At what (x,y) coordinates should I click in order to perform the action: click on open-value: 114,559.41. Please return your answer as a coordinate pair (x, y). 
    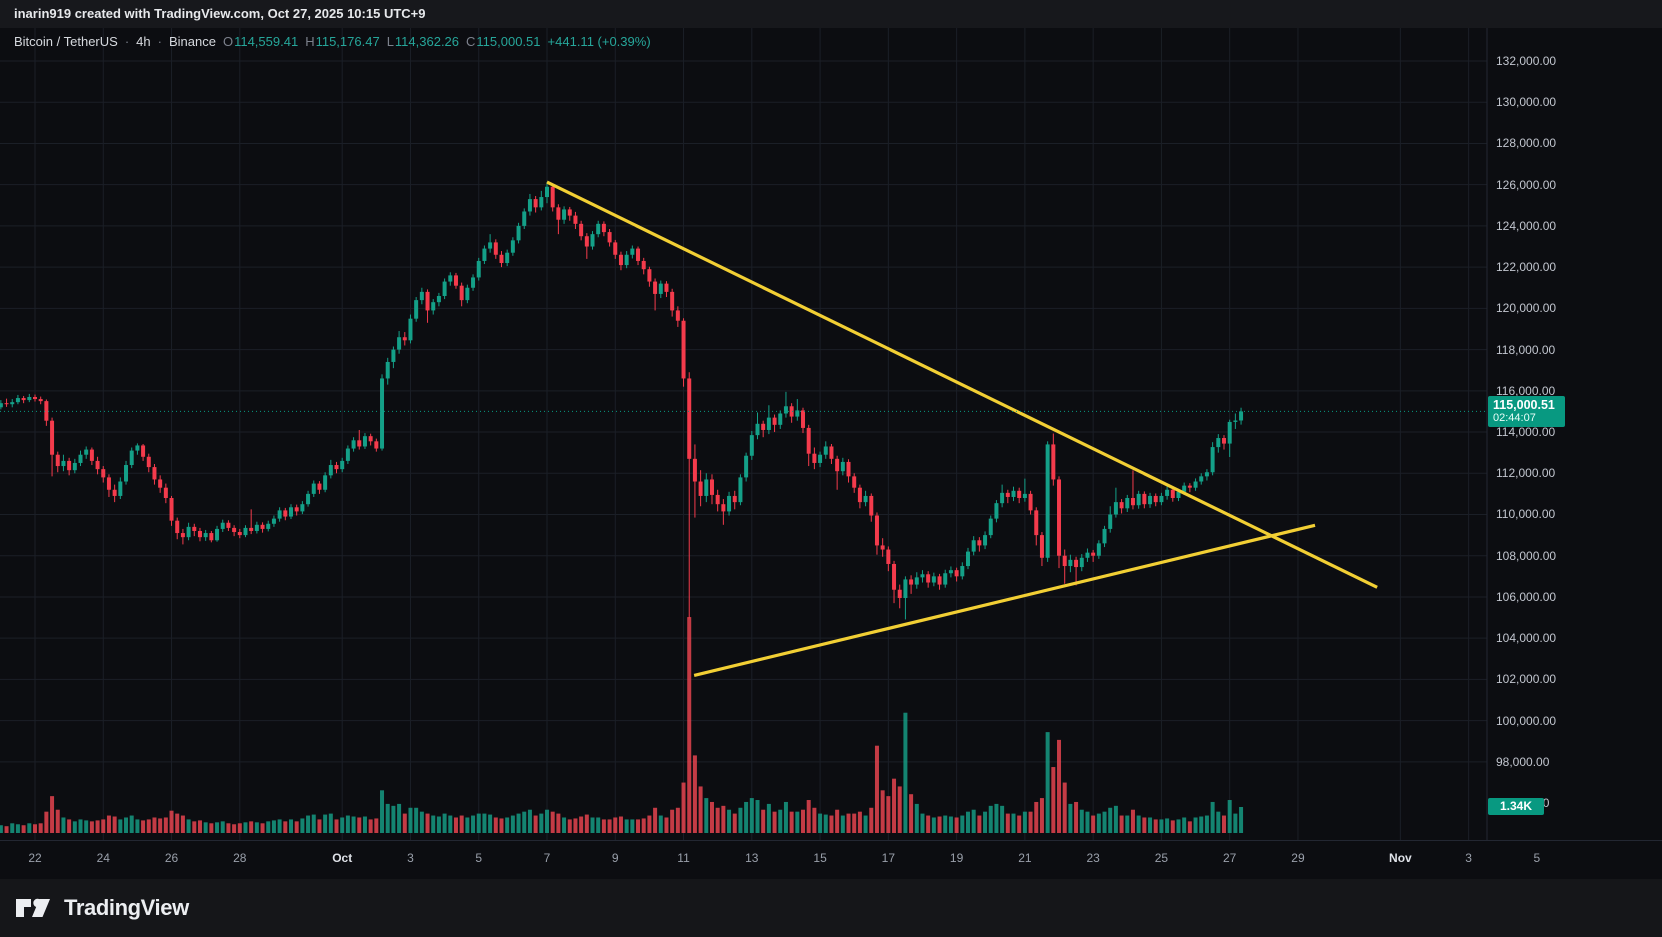
    Looking at the image, I should click on (266, 41).